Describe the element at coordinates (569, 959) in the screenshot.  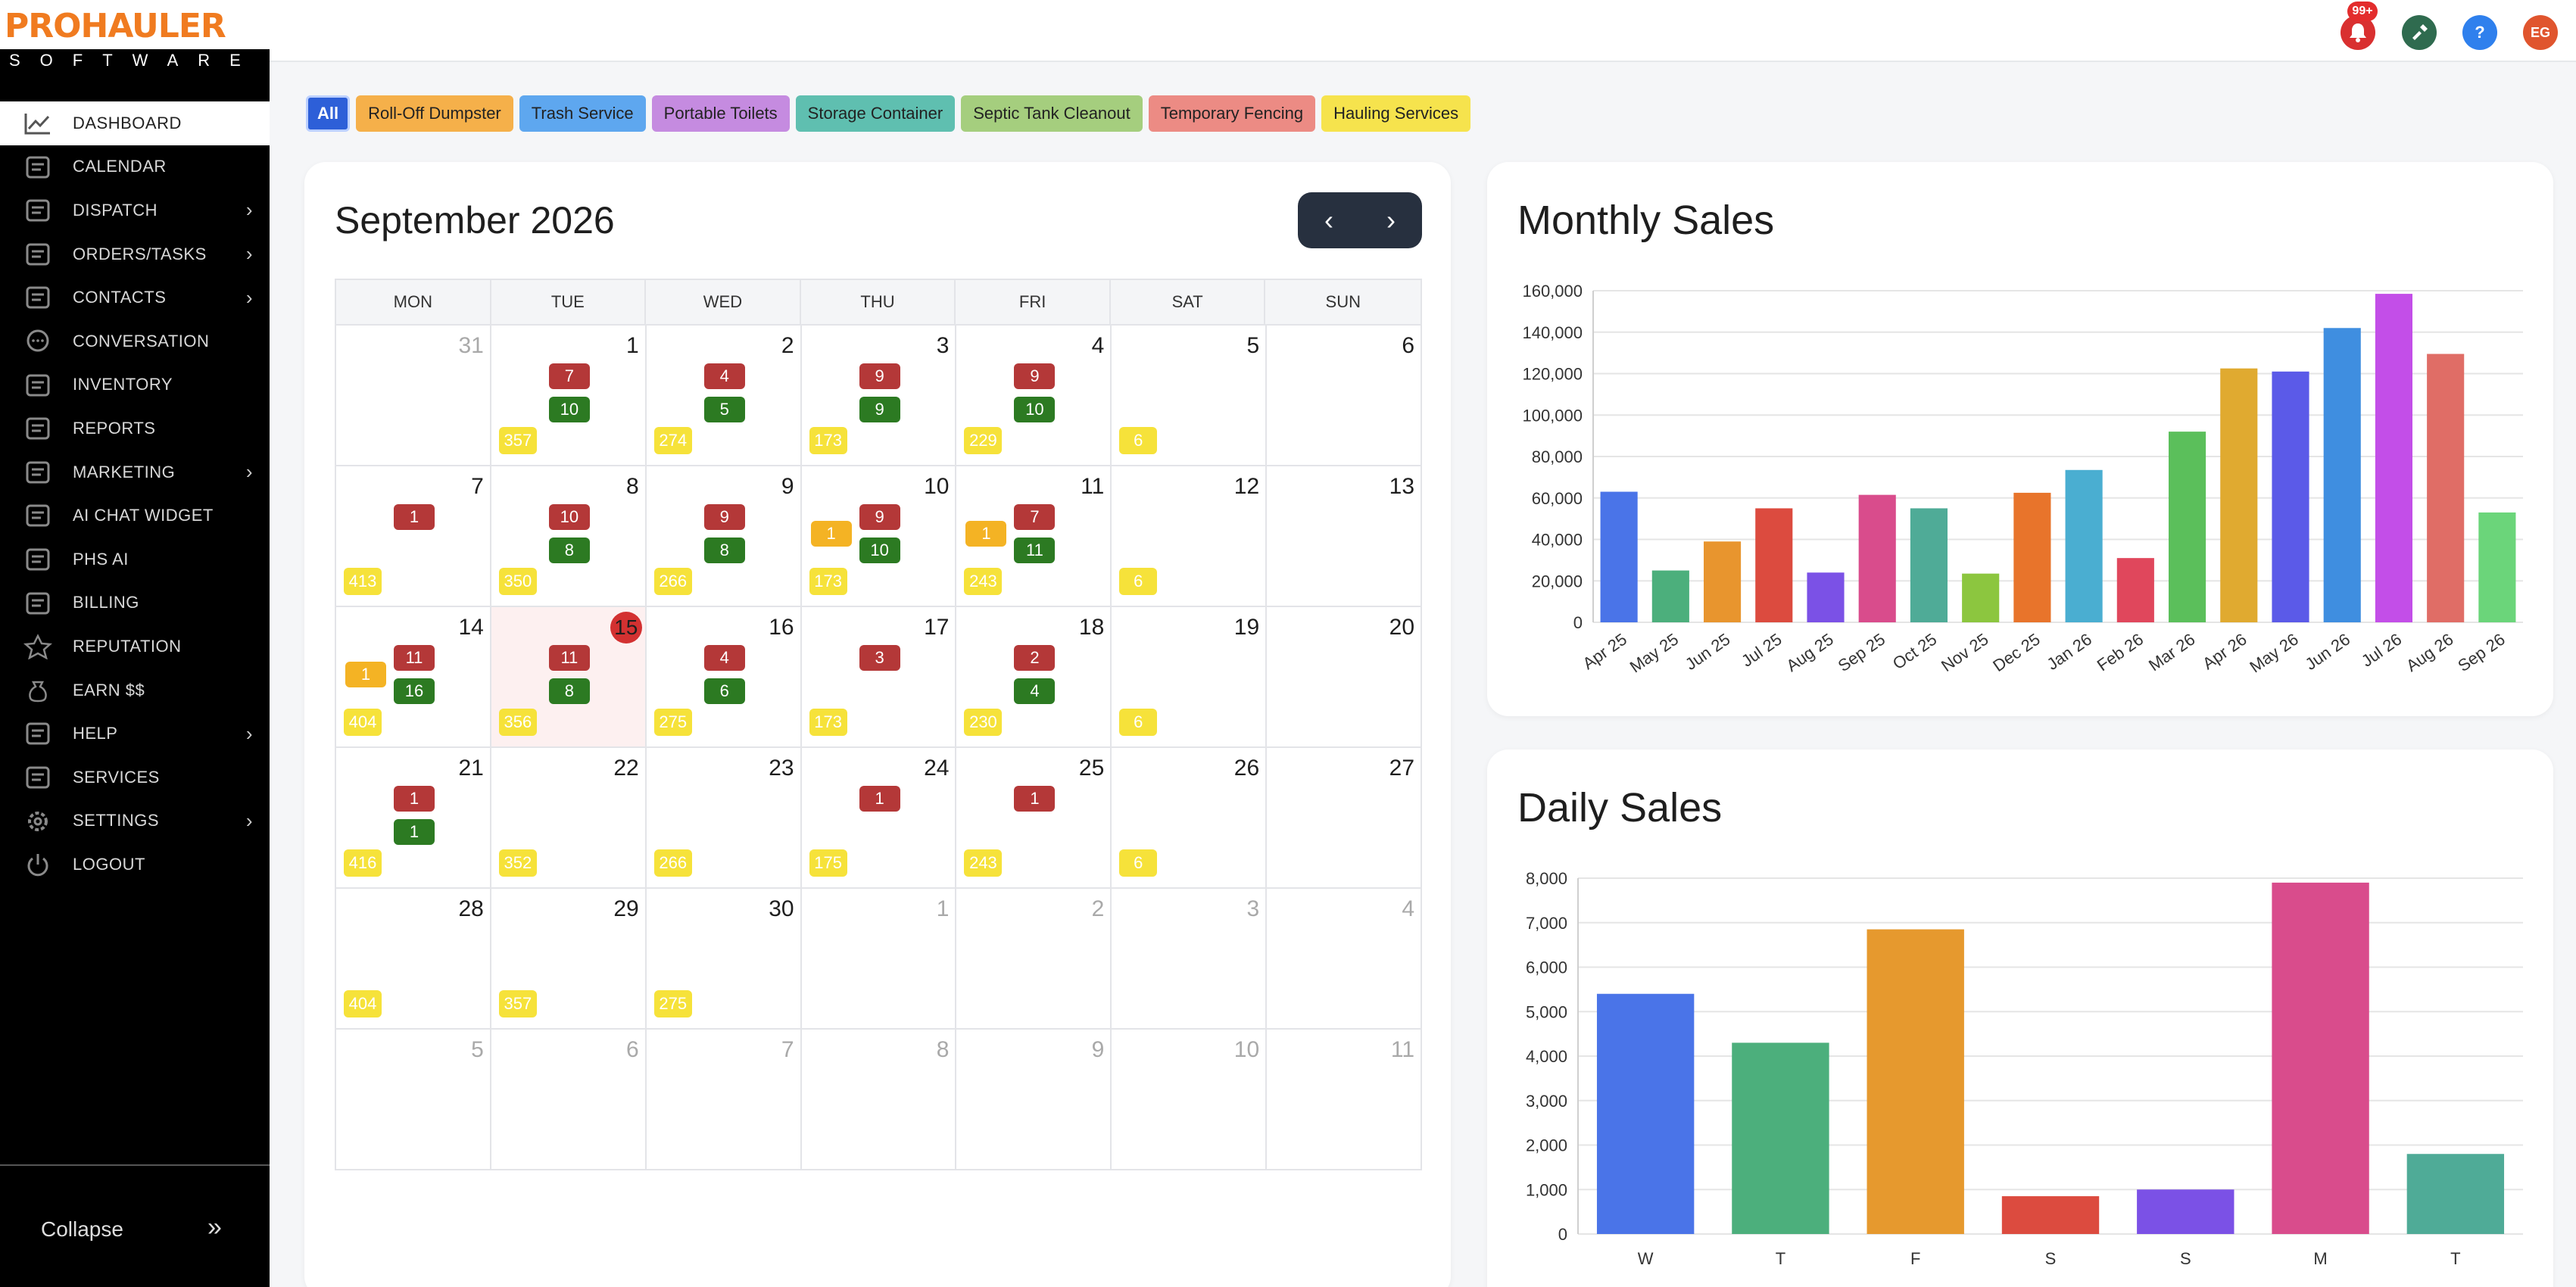
I see `calendar-day: 29 357` at that location.